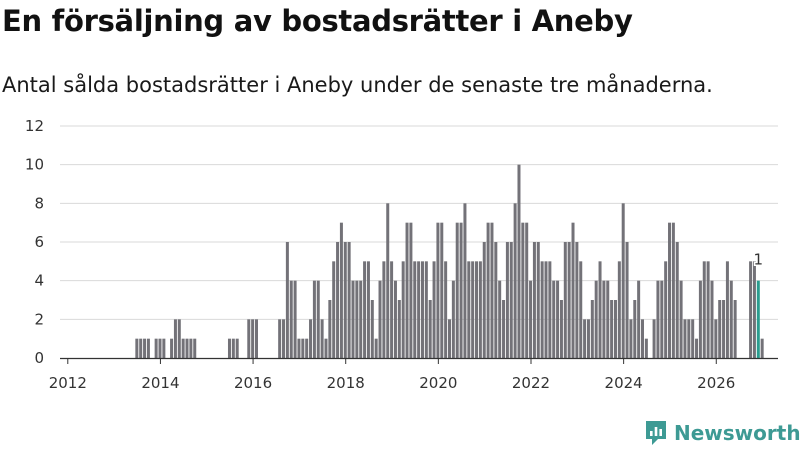 The image size is (800, 450). I want to click on chart-title: En försäljning av bostadsrätter i Aneby, so click(317, 21).